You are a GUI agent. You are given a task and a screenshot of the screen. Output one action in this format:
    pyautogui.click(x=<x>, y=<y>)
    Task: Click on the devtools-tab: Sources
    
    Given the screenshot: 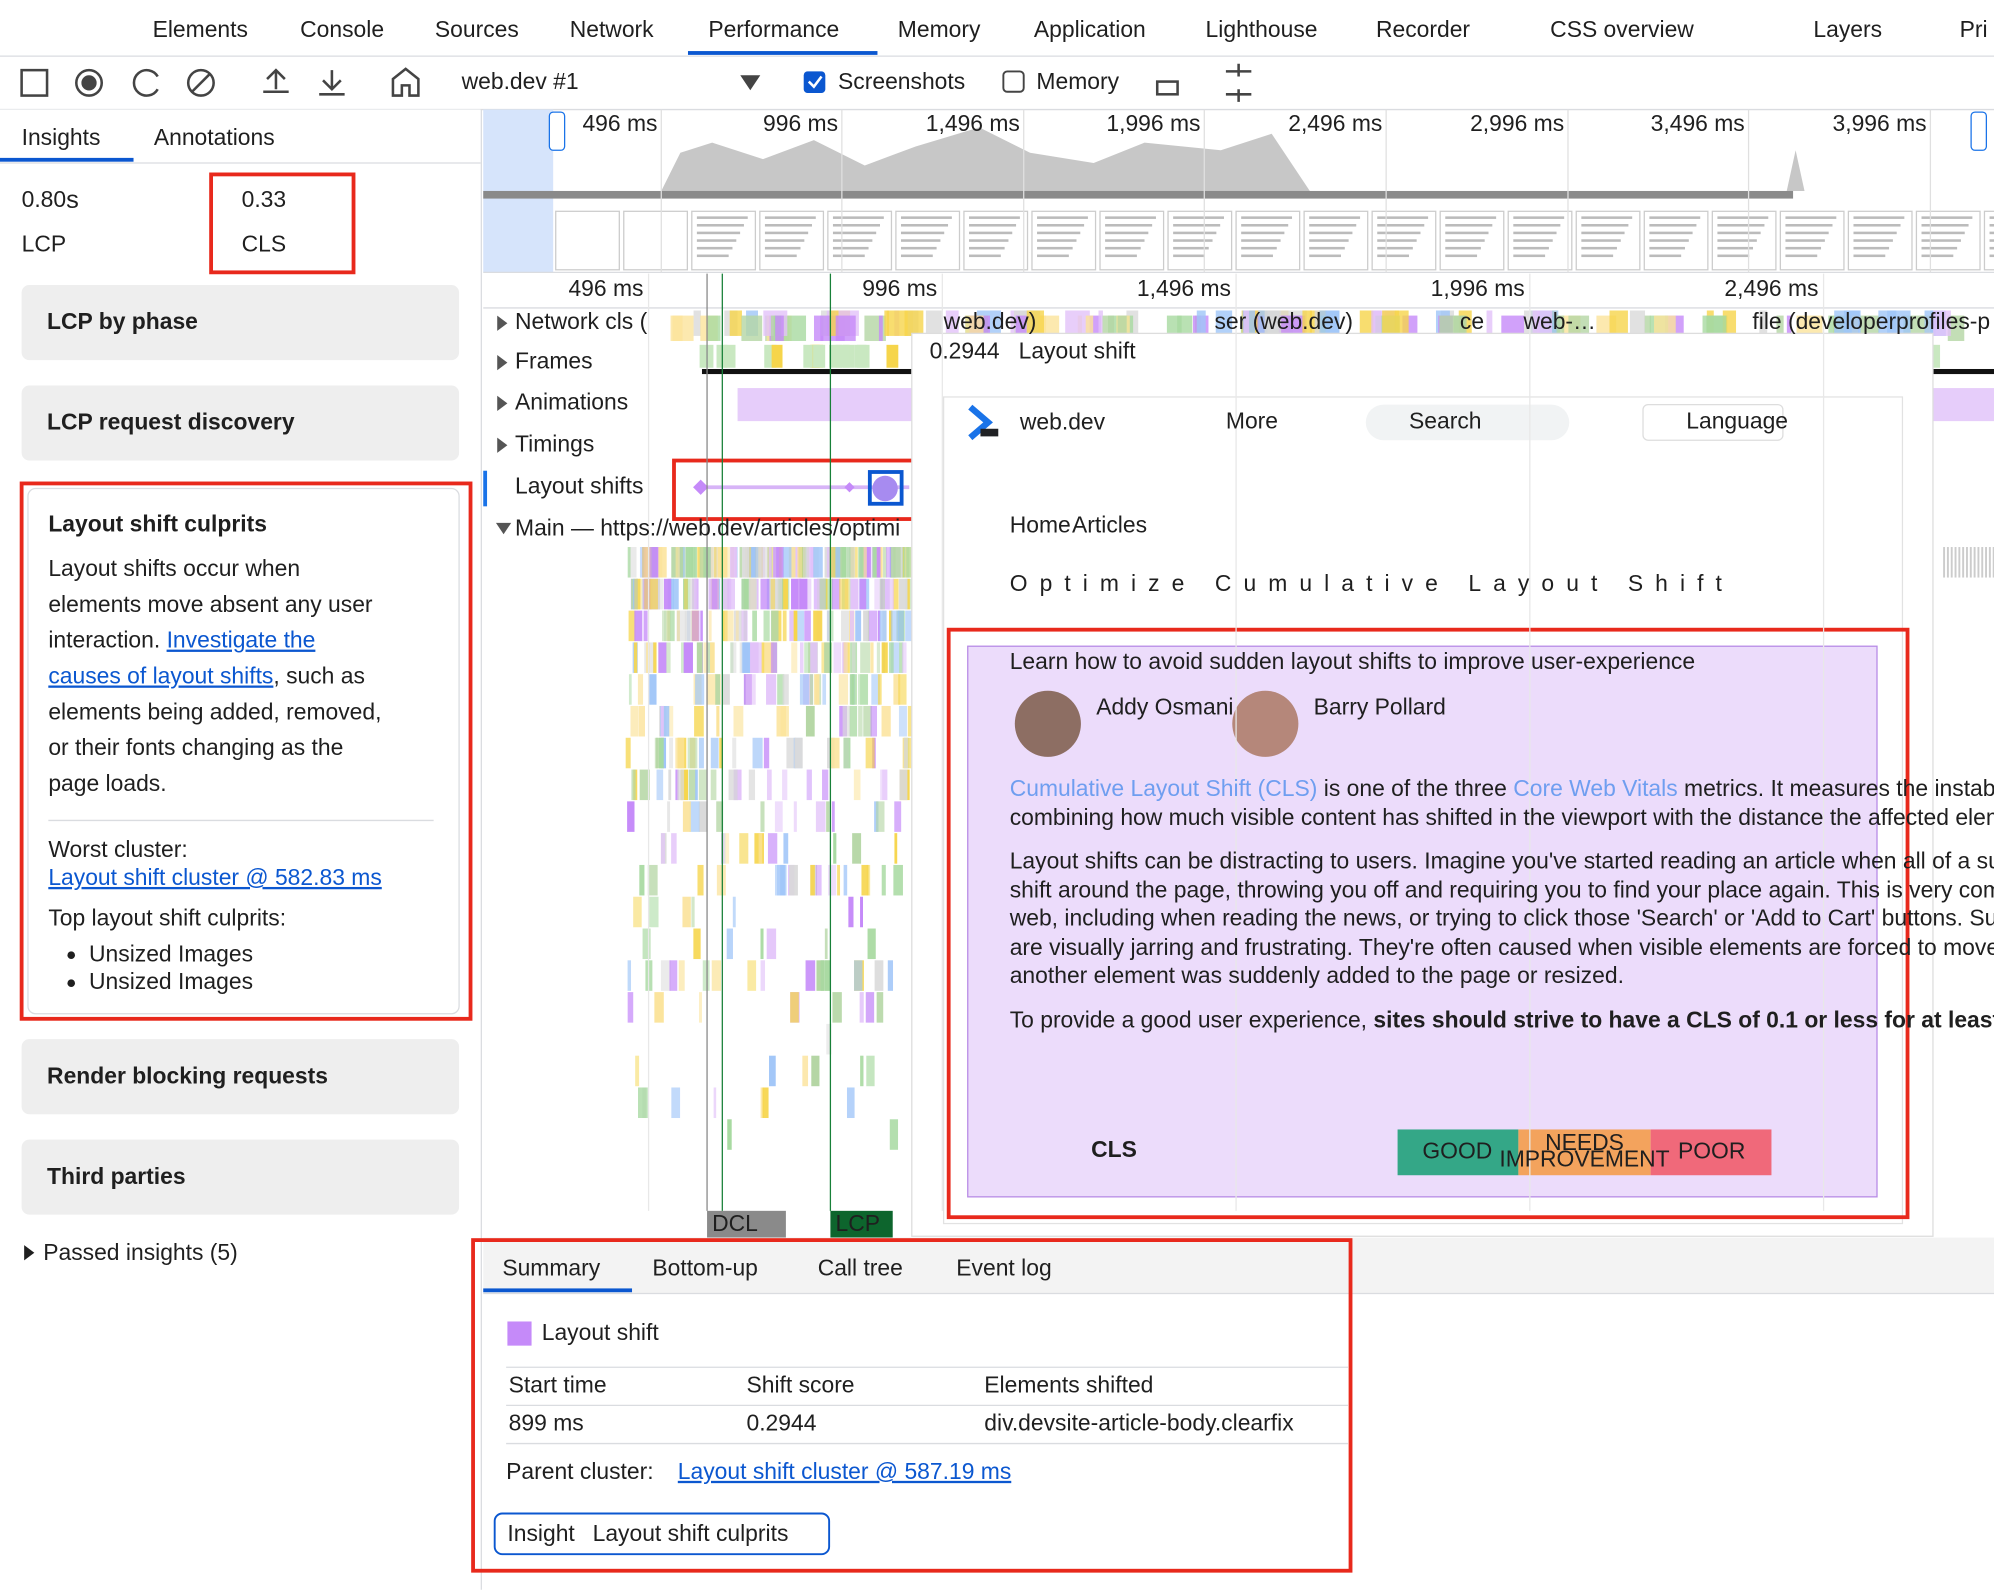 What is the action you would take?
    pyautogui.click(x=477, y=29)
    